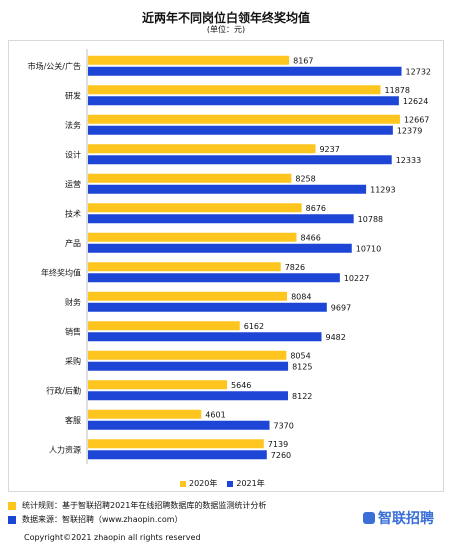 This screenshot has width=452, height=551. Describe the element at coordinates (368, 248) in the screenshot. I see `data-label: 10710` at that location.